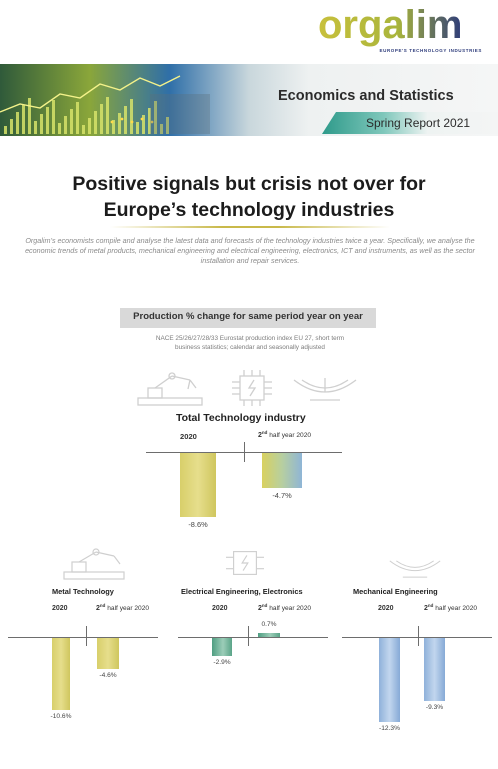 This screenshot has height=769, width=498. What do you see at coordinates (395, 591) in the screenshot?
I see `chart-title-mechanical: Mechanical Engineering` at bounding box center [395, 591].